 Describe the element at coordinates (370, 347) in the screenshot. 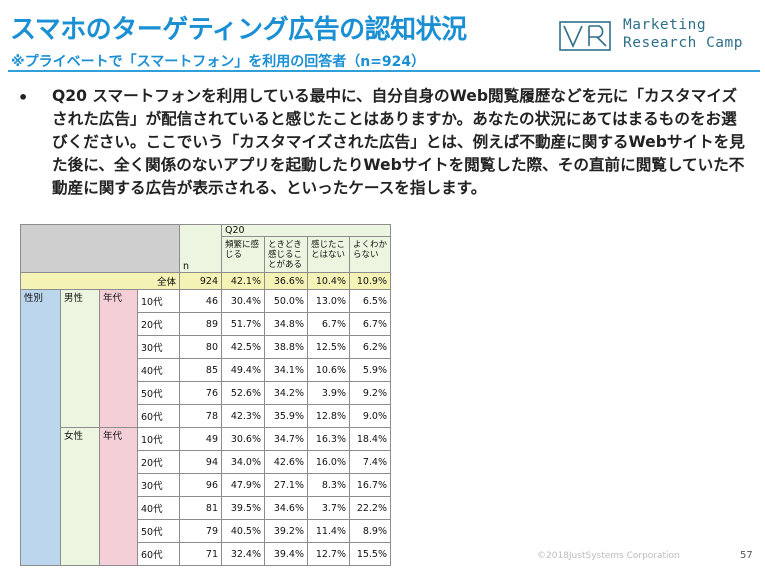

I see `row-value: 6.2%` at that location.